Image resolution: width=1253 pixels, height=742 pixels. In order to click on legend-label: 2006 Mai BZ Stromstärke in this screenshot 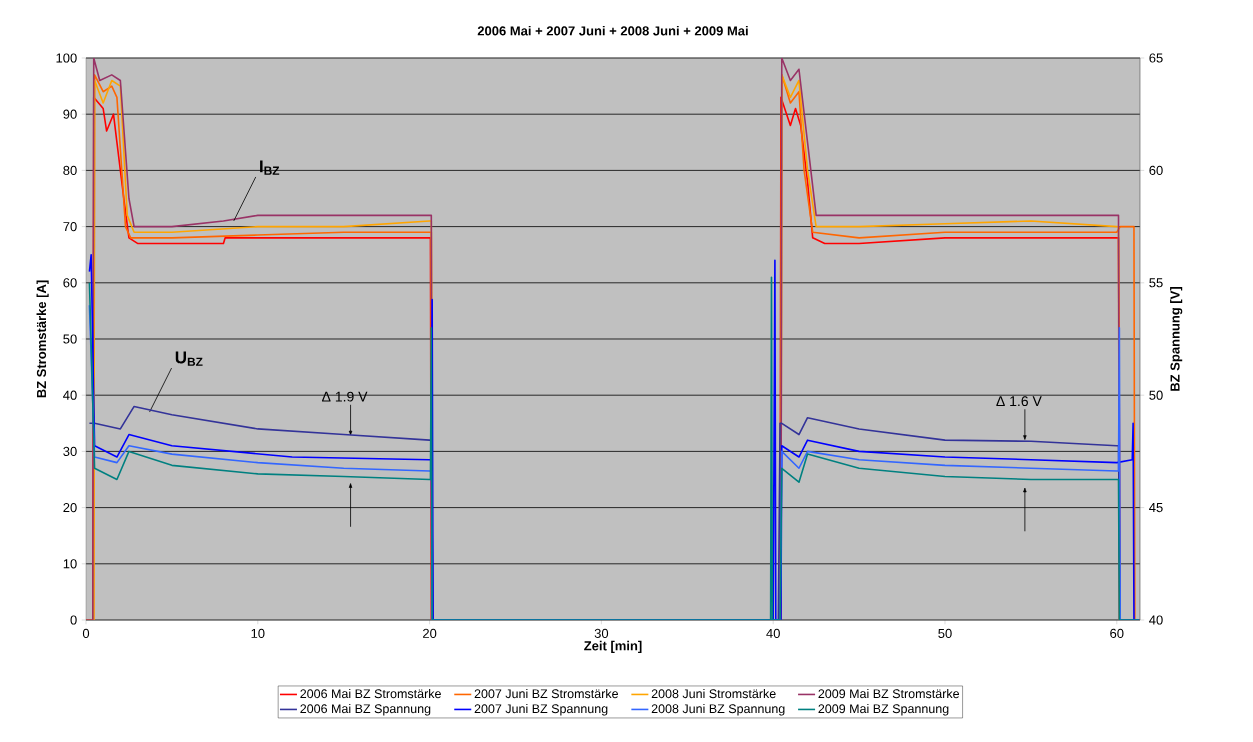, I will do `click(370, 693)`.